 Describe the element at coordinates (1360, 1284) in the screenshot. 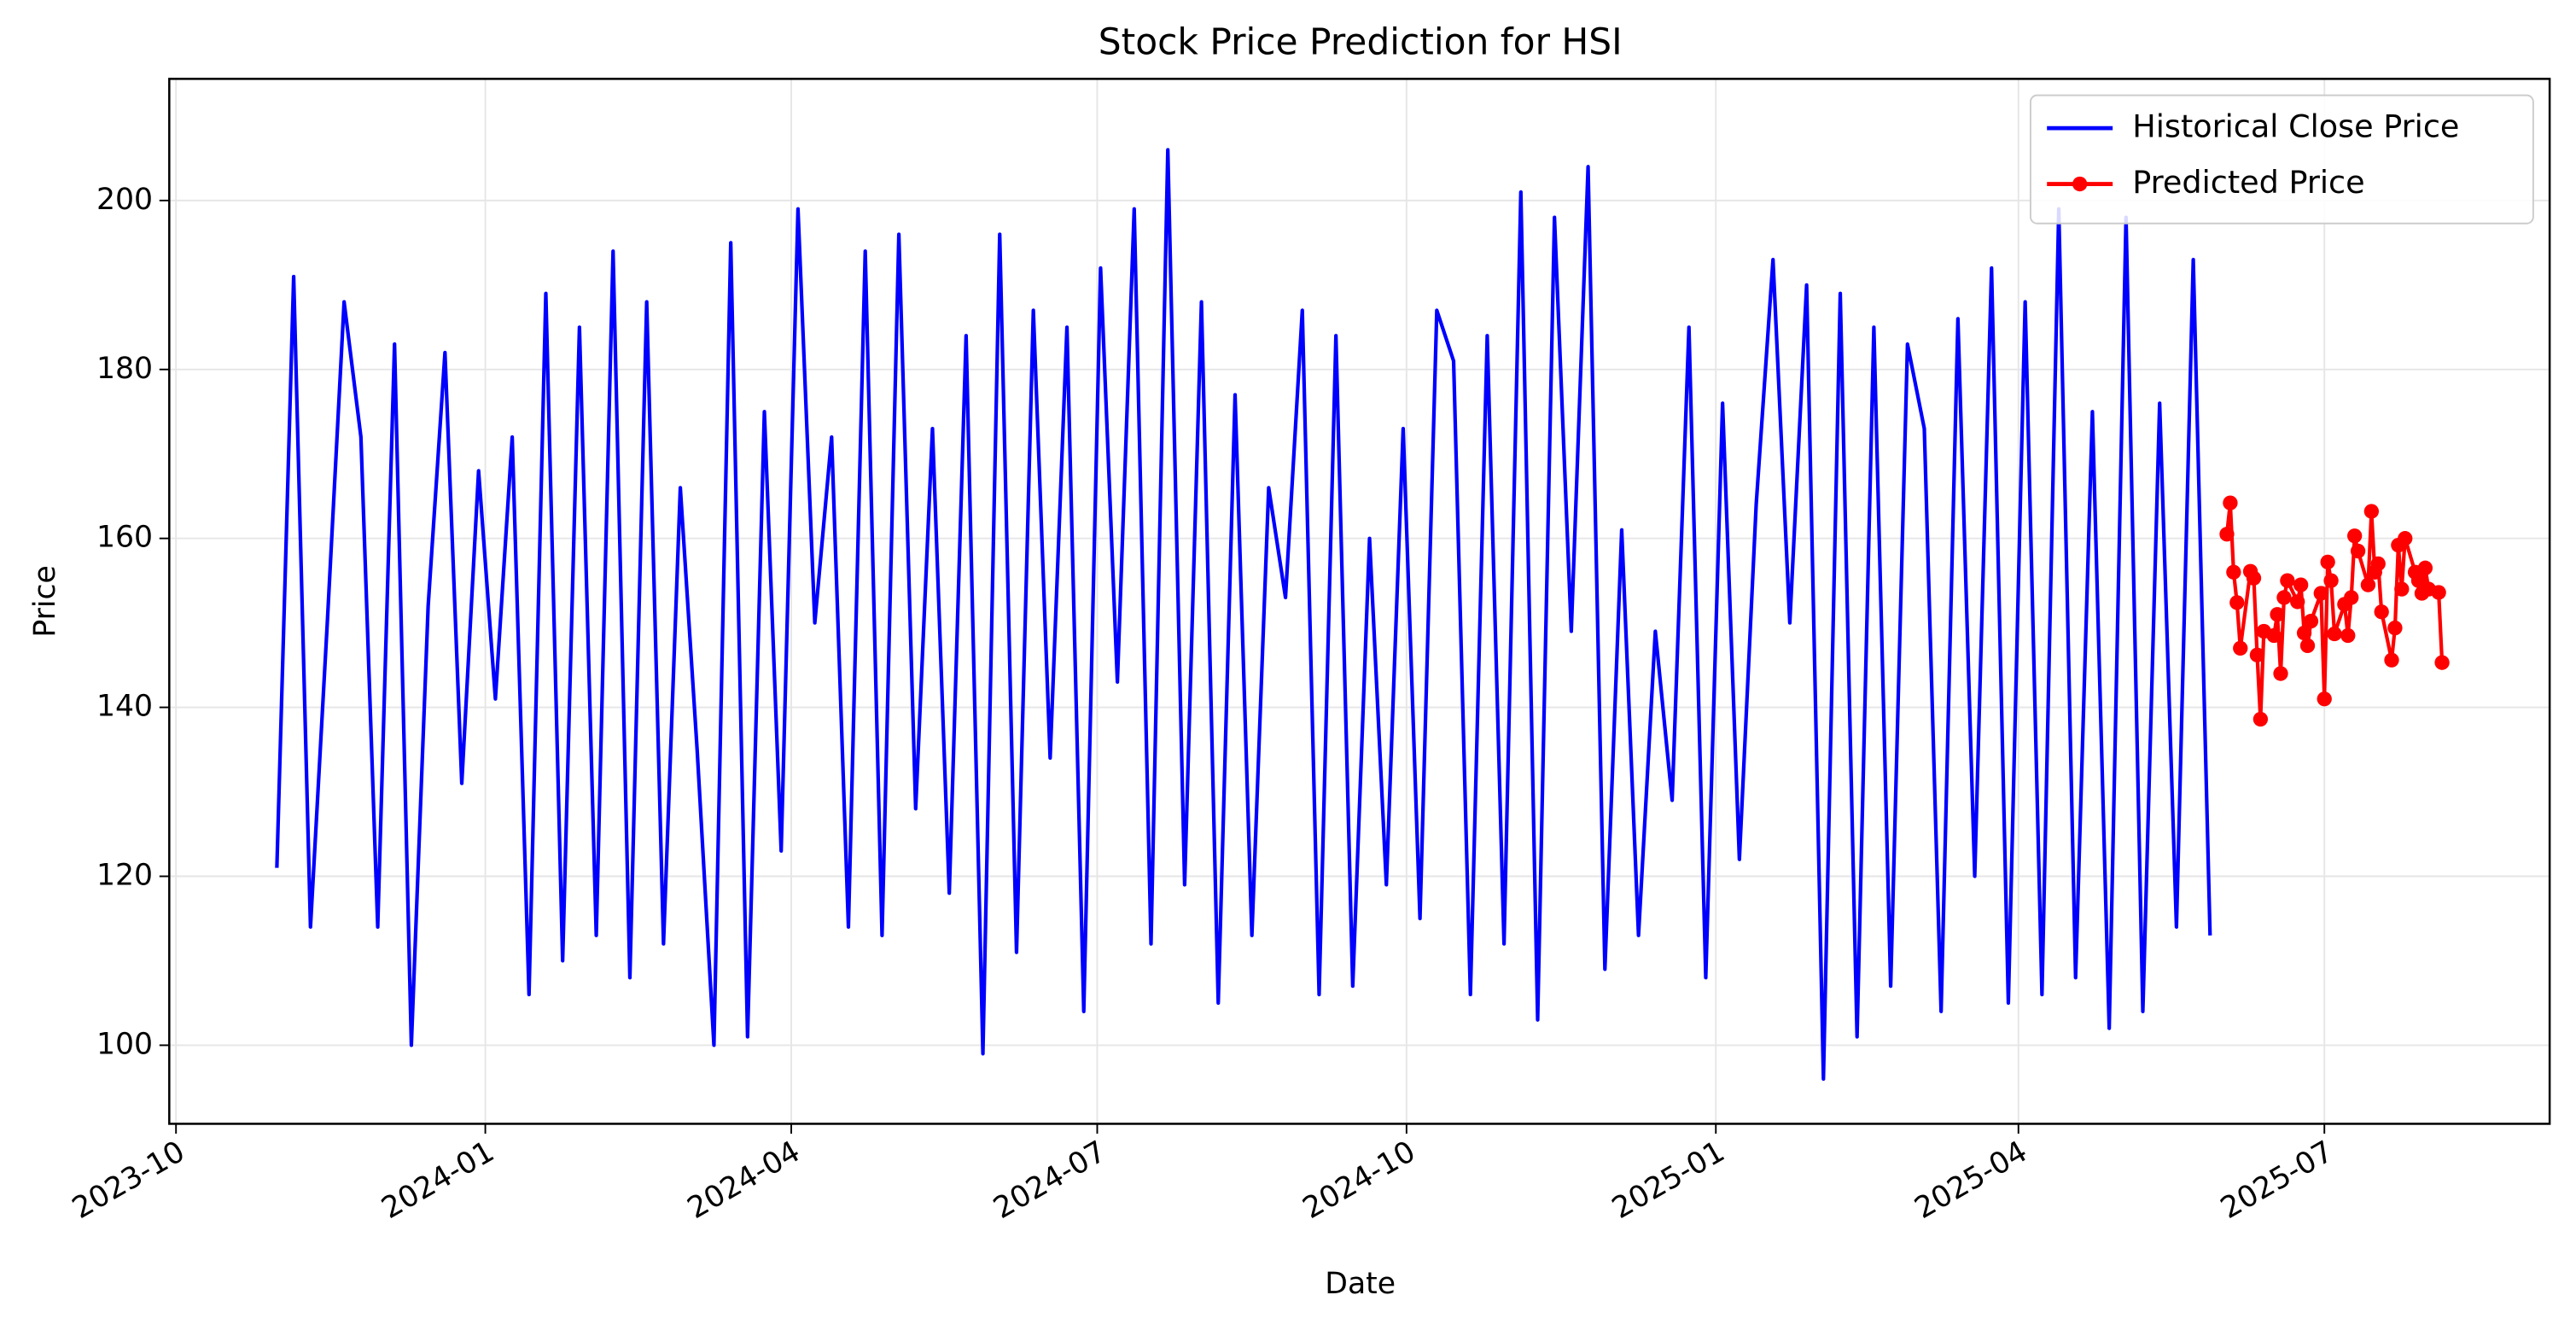

I see `x-axis-label: Date` at that location.